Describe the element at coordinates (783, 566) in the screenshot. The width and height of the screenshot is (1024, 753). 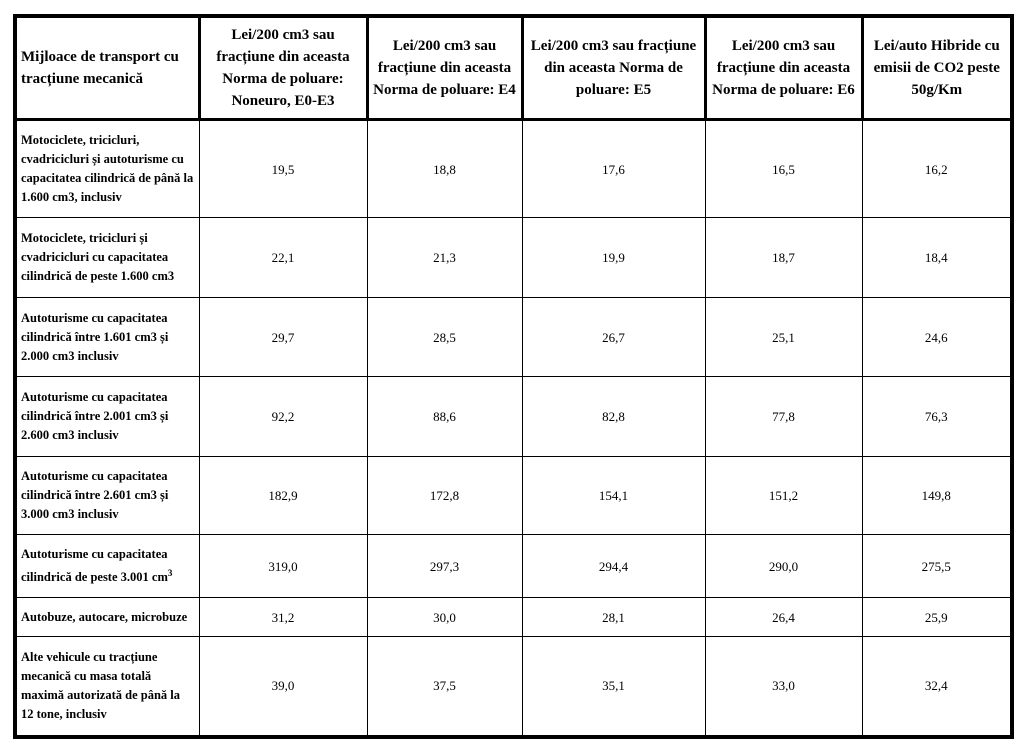
I see `value-cell: 290,0` at that location.